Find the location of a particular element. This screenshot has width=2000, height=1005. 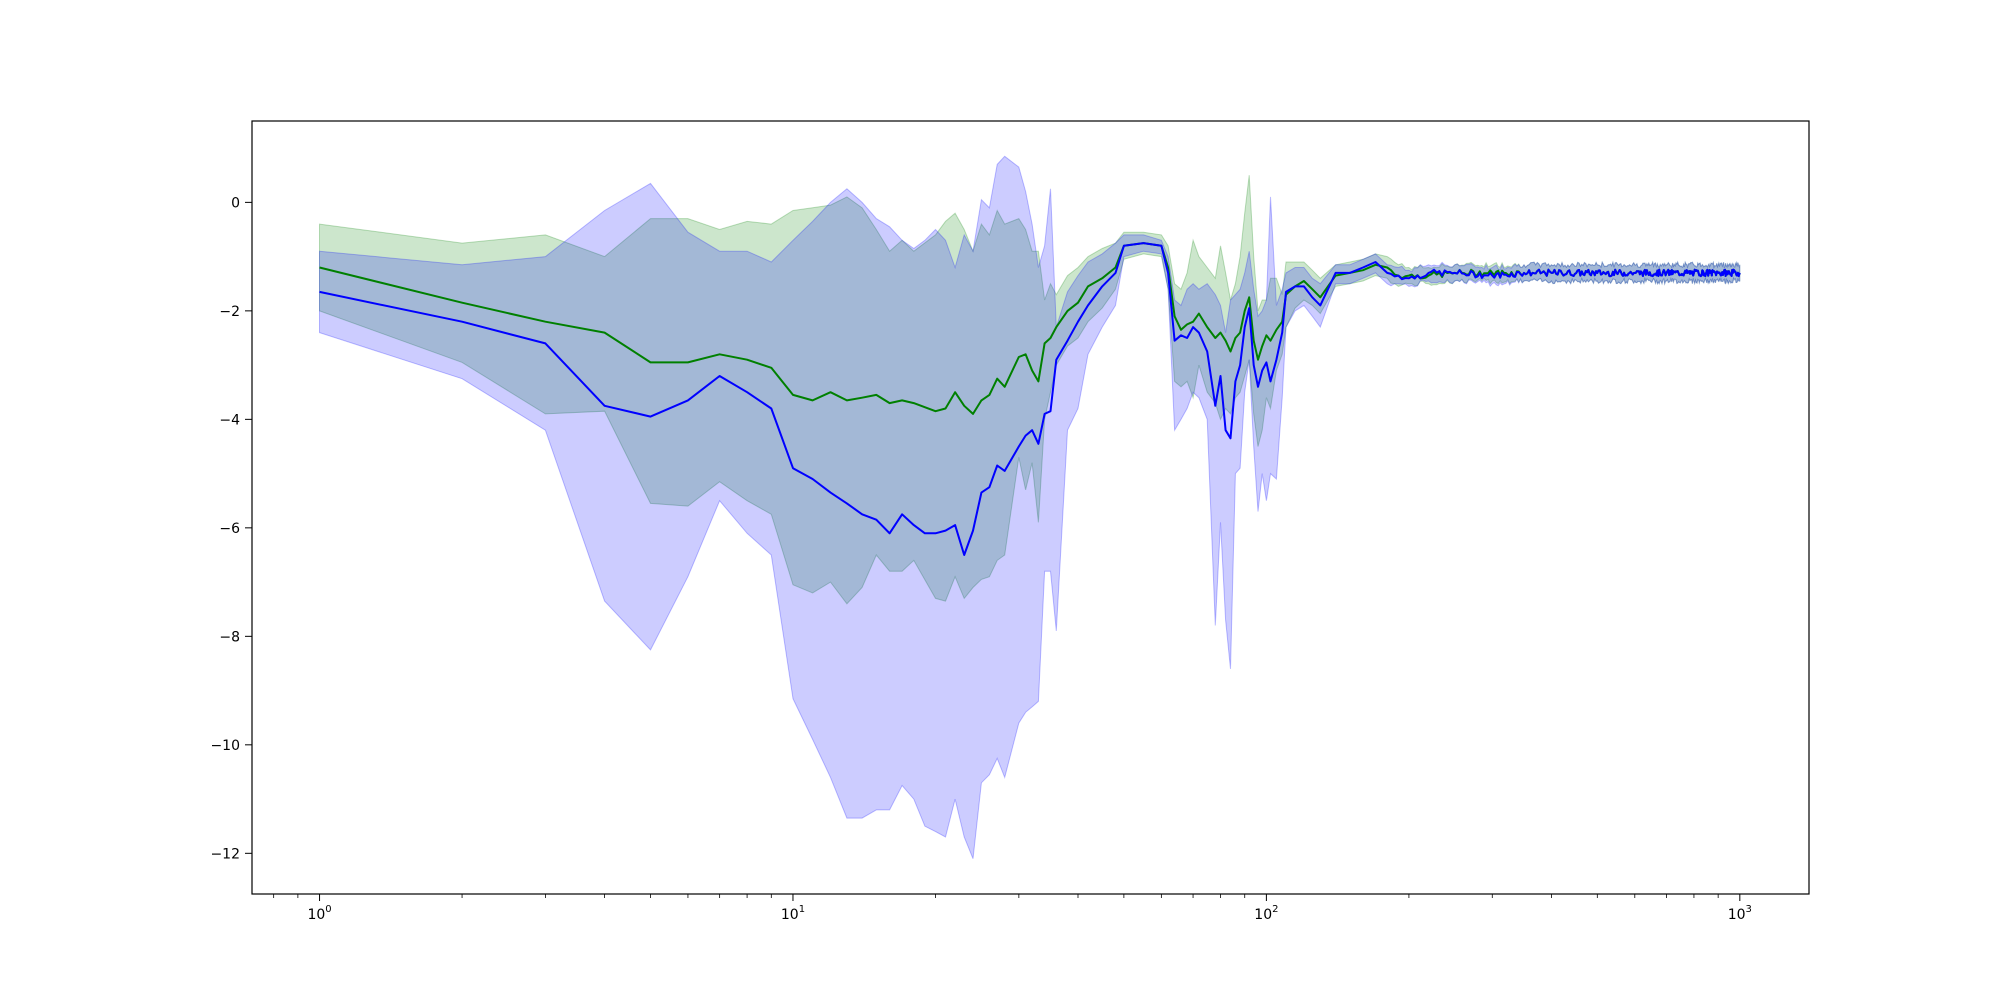

x-tick-label: 10¹ is located at coordinates (793, 913).